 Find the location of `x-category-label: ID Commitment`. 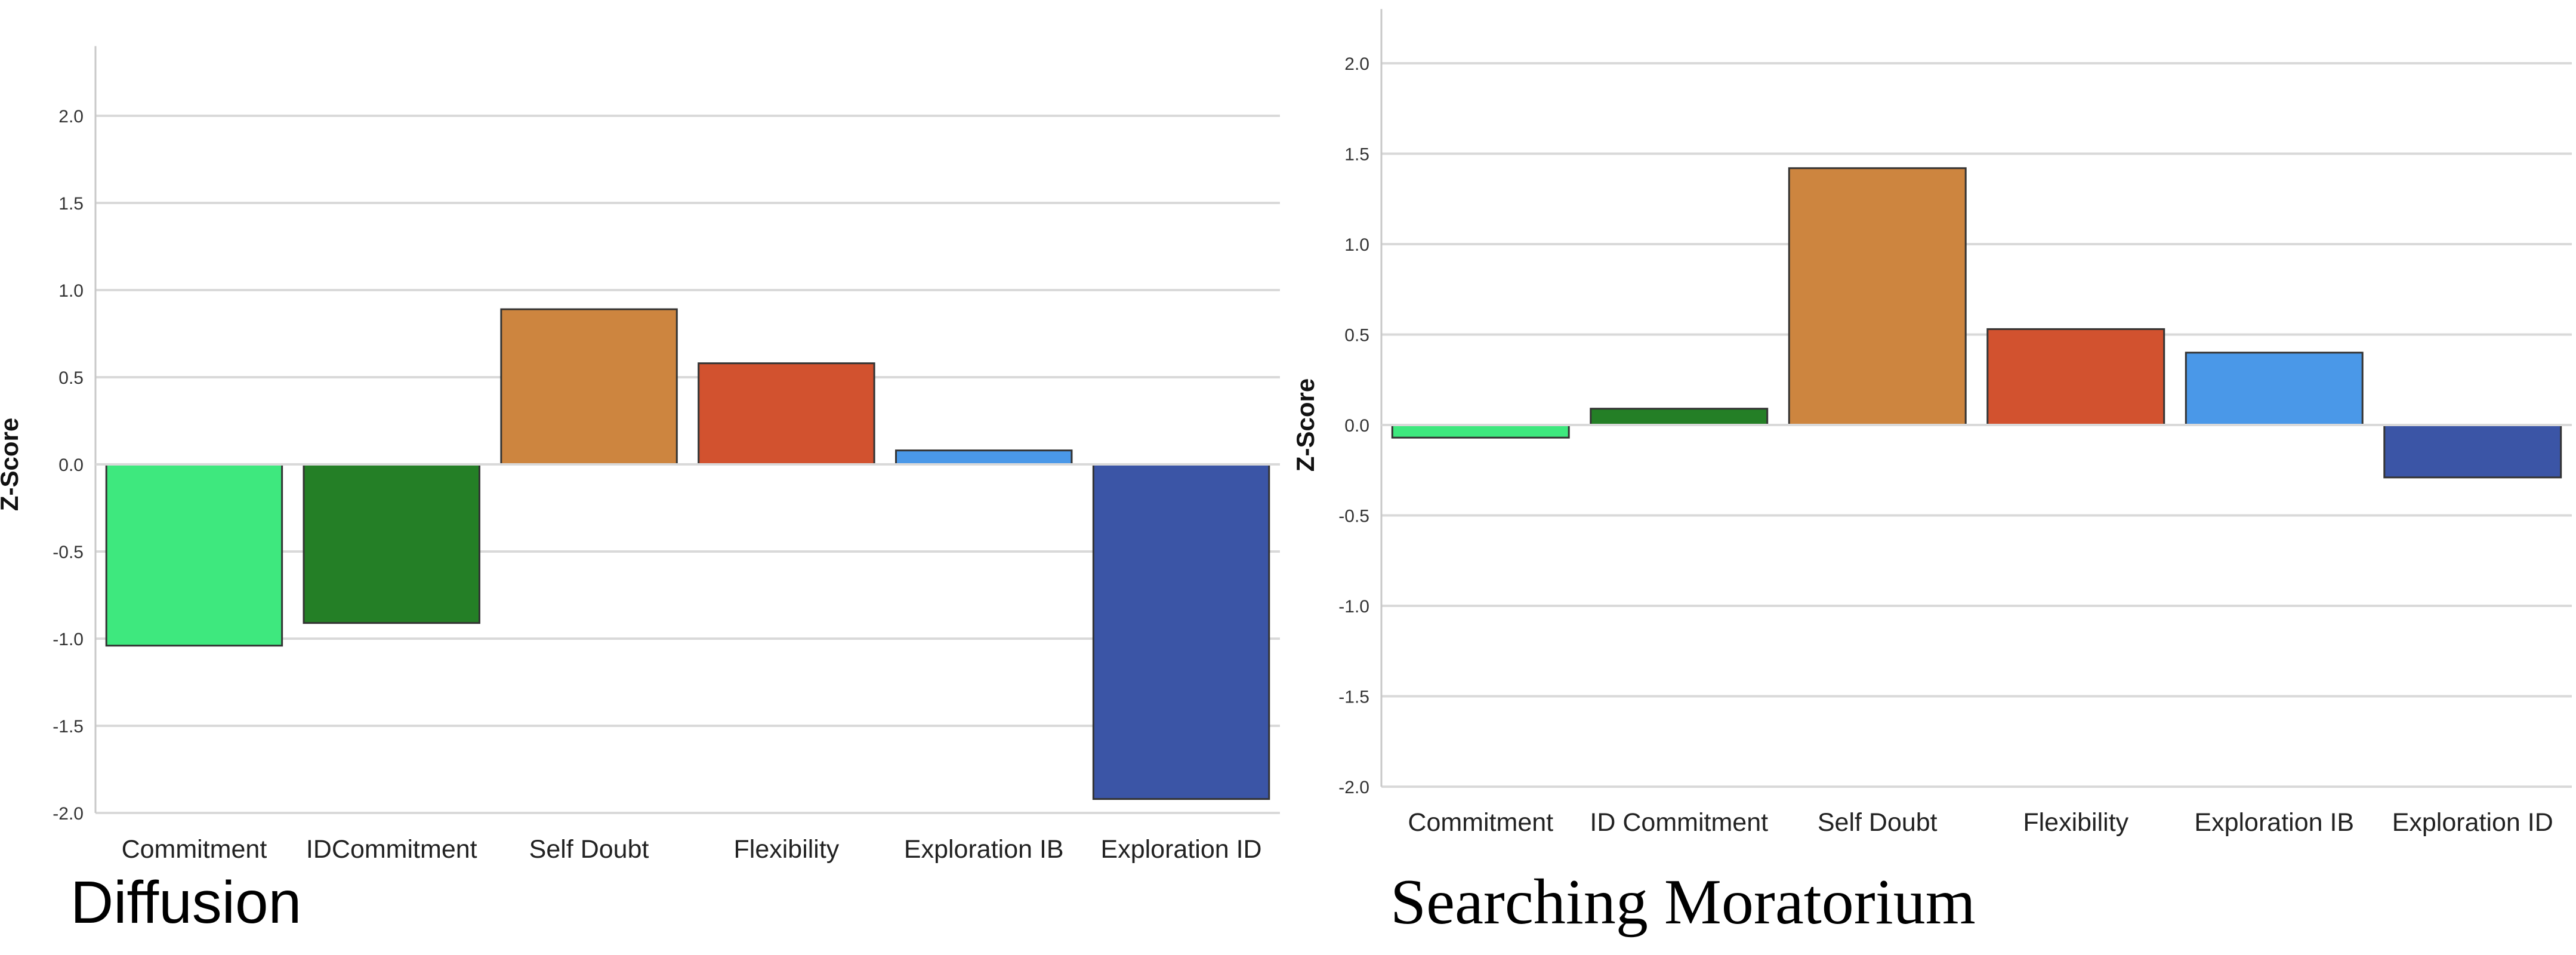

x-category-label: ID Commitment is located at coordinates (1679, 822).